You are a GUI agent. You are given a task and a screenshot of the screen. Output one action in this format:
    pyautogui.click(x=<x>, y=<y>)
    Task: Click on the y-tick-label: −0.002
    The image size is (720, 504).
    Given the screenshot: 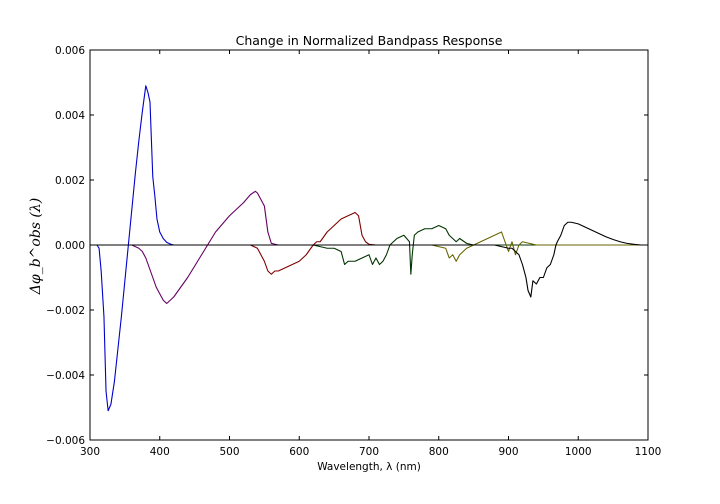 What is the action you would take?
    pyautogui.click(x=65, y=311)
    